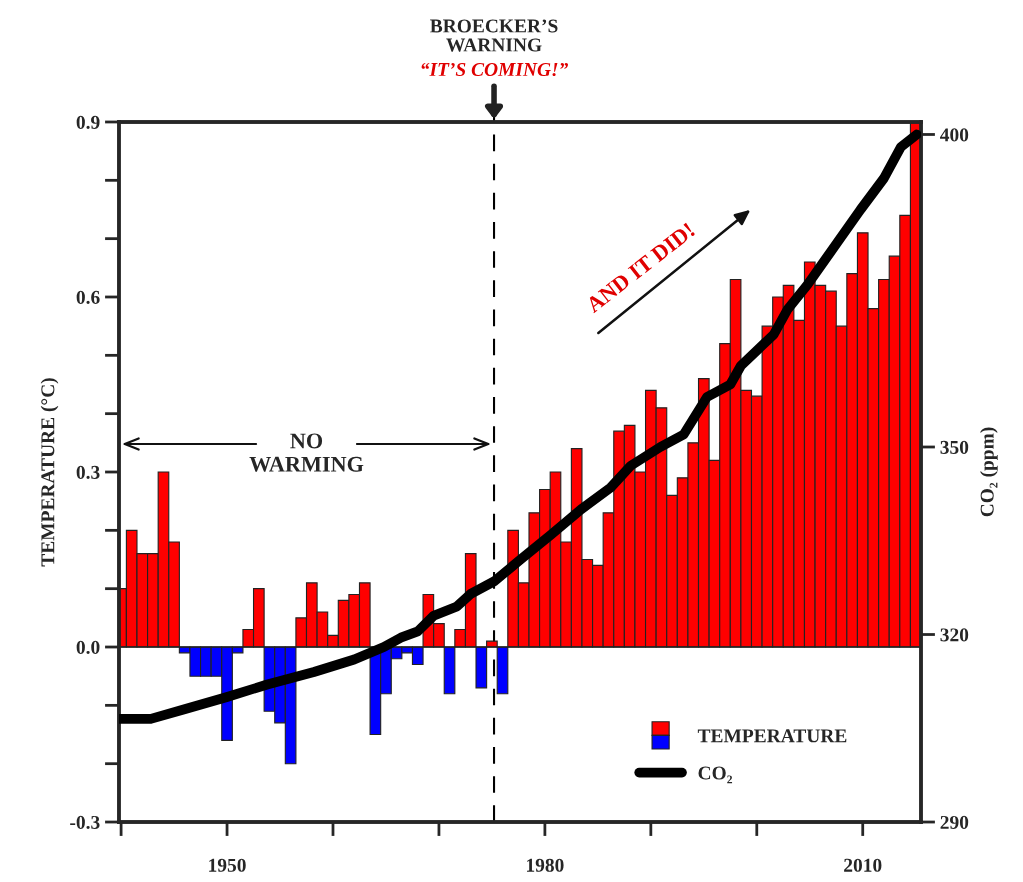 This screenshot has width=1023, height=882. What do you see at coordinates (954, 135) in the screenshot?
I see `y2-tick-label: 400` at bounding box center [954, 135].